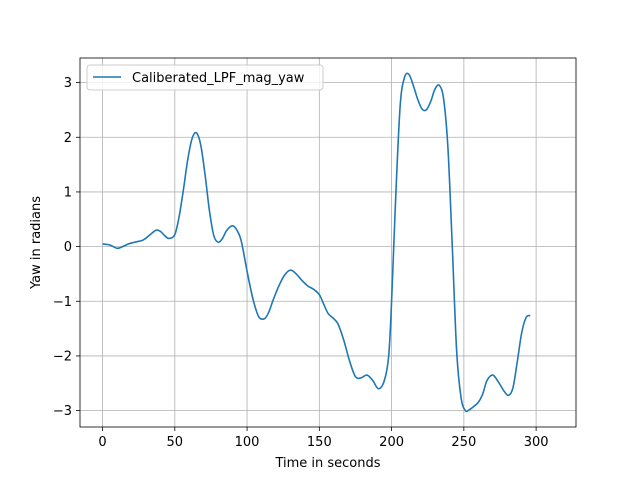 The width and height of the screenshot is (640, 480). I want to click on x-tick-label: 200, so click(391, 442).